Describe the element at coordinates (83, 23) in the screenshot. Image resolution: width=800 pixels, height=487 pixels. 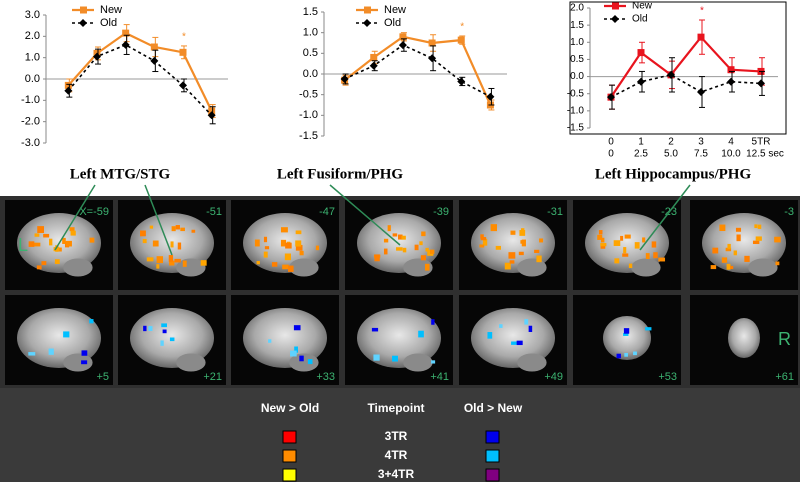
I see `legend-marker` at that location.